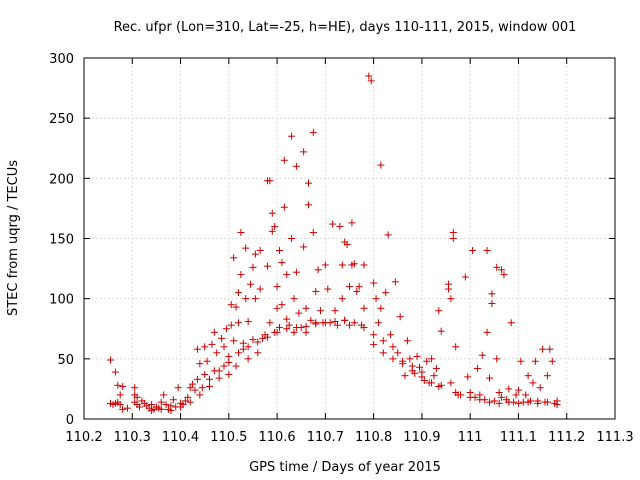 This screenshot has width=640, height=480. I want to click on y-axis-label: STEC from uqrg / TECUs, so click(13, 238).